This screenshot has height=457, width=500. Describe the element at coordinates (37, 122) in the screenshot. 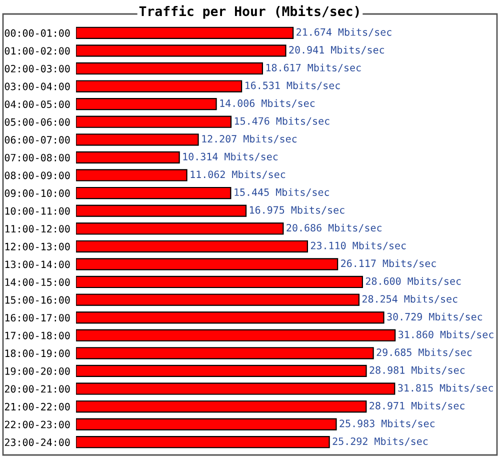

I see `y-tick-label: 05:00-06:00` at that location.